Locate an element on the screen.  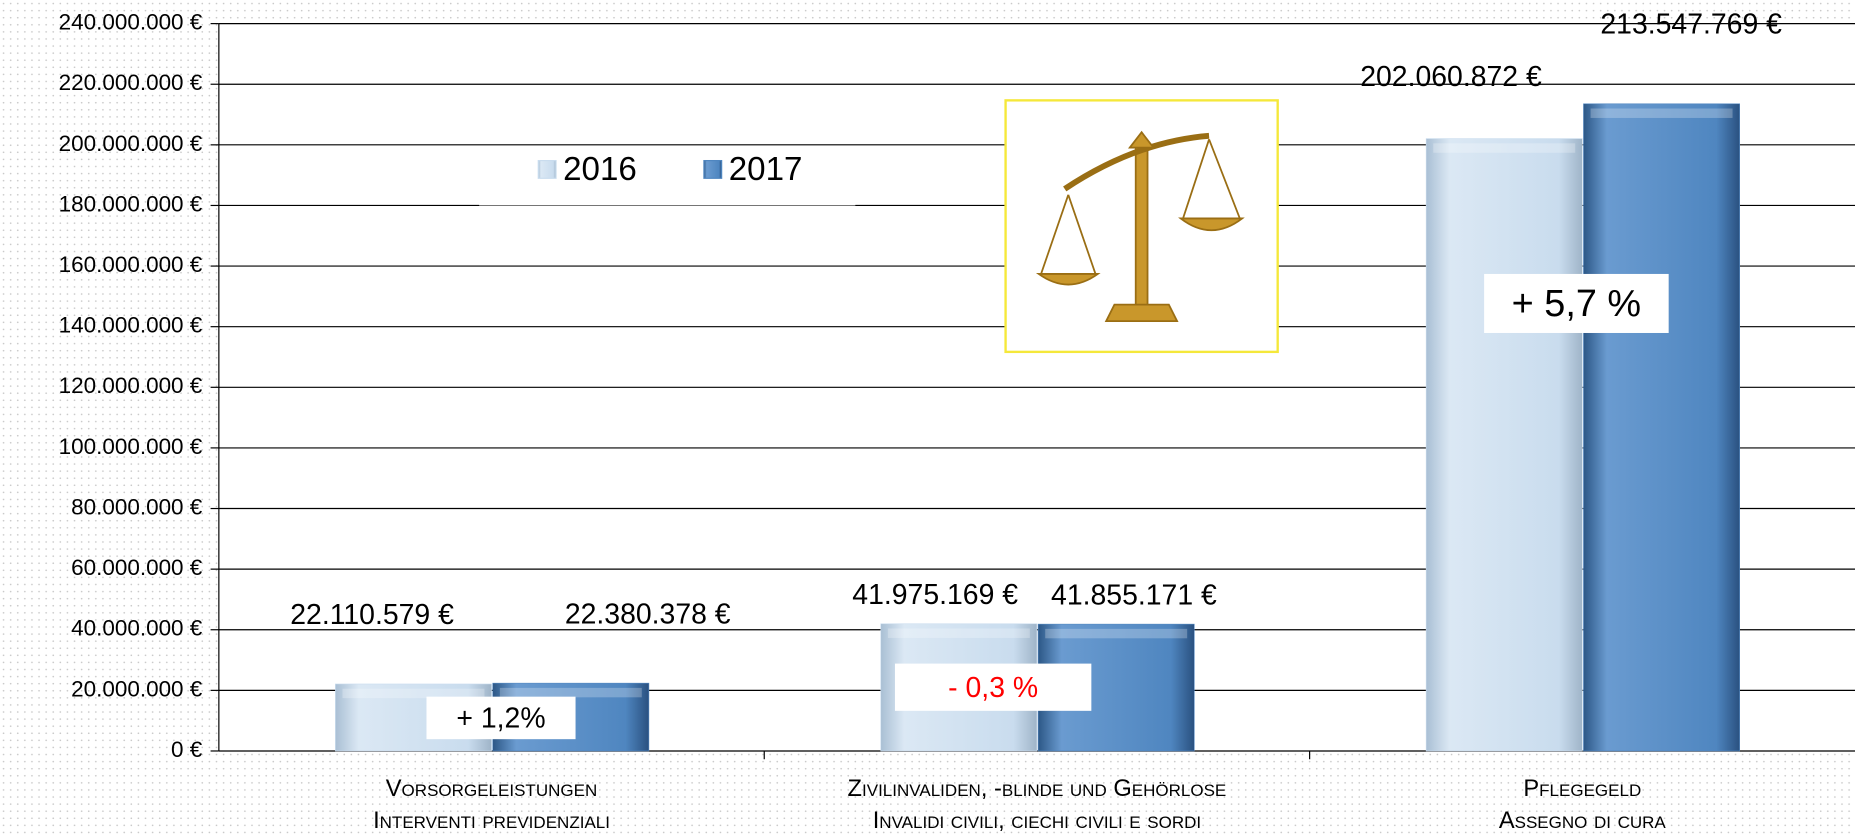
annotation: + 1,2% is located at coordinates (500, 719).